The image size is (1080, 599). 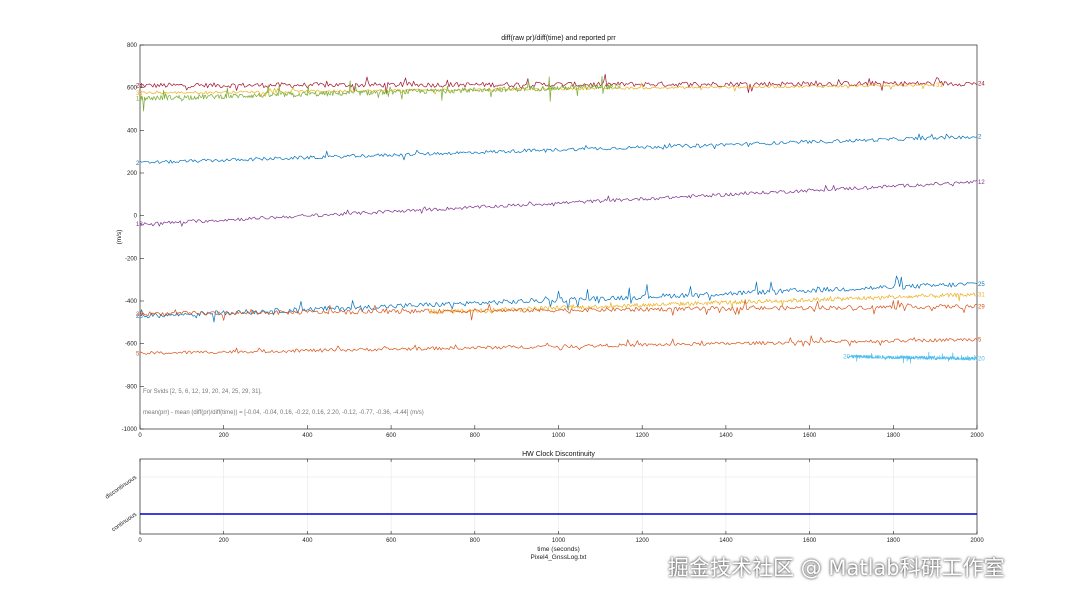 I want to click on series-label-start: 2, so click(x=138, y=164).